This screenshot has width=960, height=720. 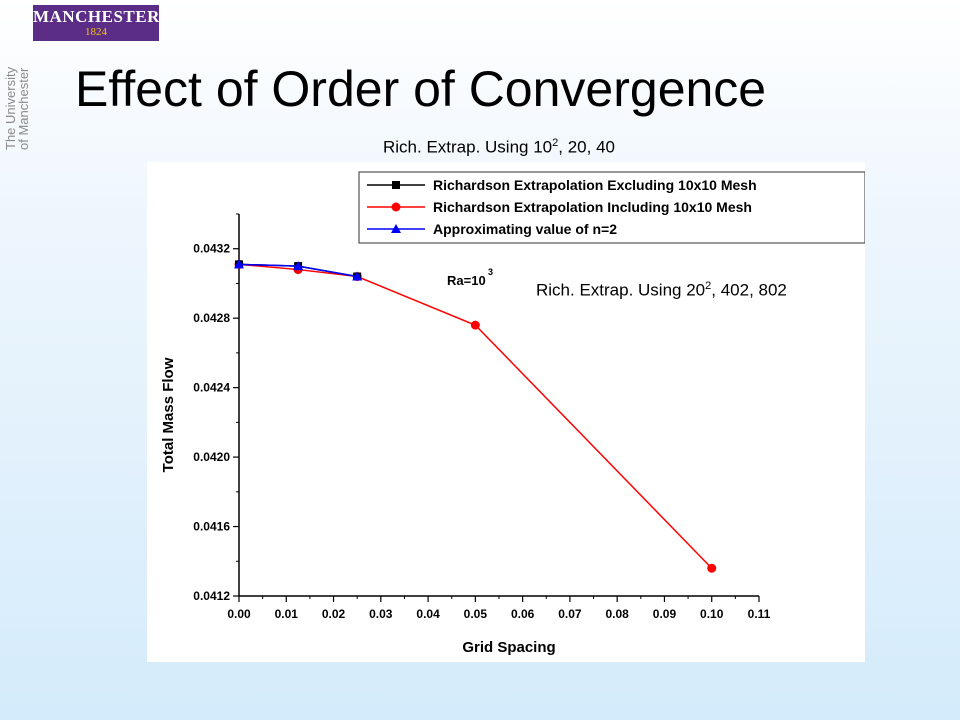 What do you see at coordinates (396, 228) in the screenshot?
I see `legend-swatch-triangle` at bounding box center [396, 228].